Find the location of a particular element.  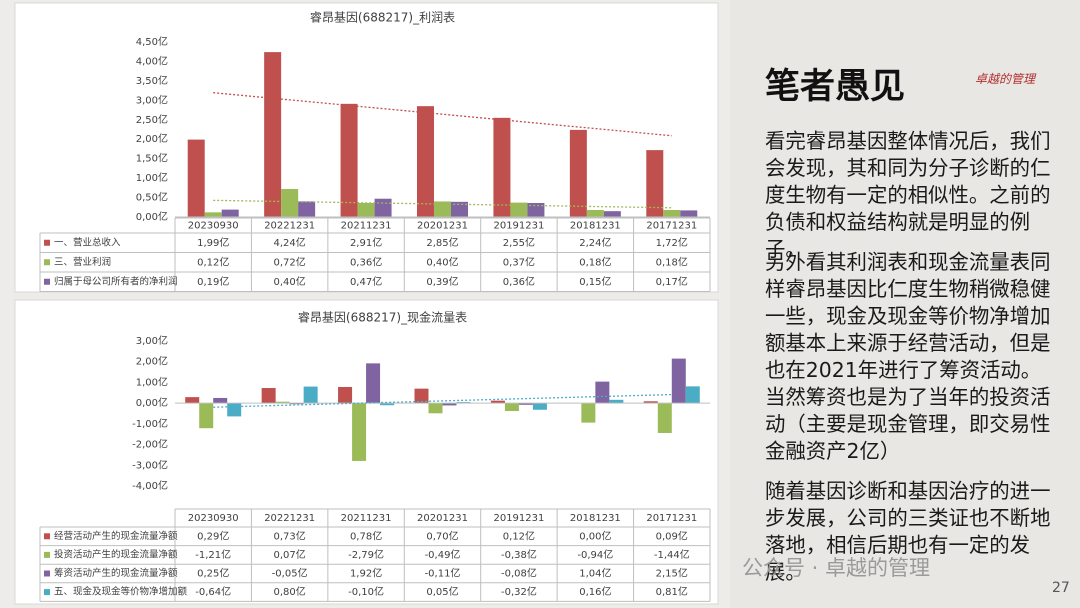

legend-label: 经营活动产生的现金流量净额 is located at coordinates (116, 536).